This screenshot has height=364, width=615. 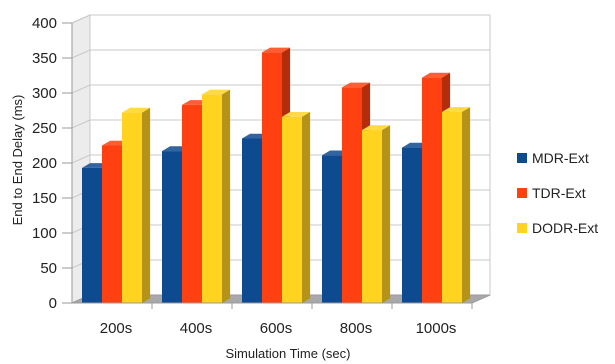 What do you see at coordinates (44, 233) in the screenshot?
I see `y-tick-label: 100` at bounding box center [44, 233].